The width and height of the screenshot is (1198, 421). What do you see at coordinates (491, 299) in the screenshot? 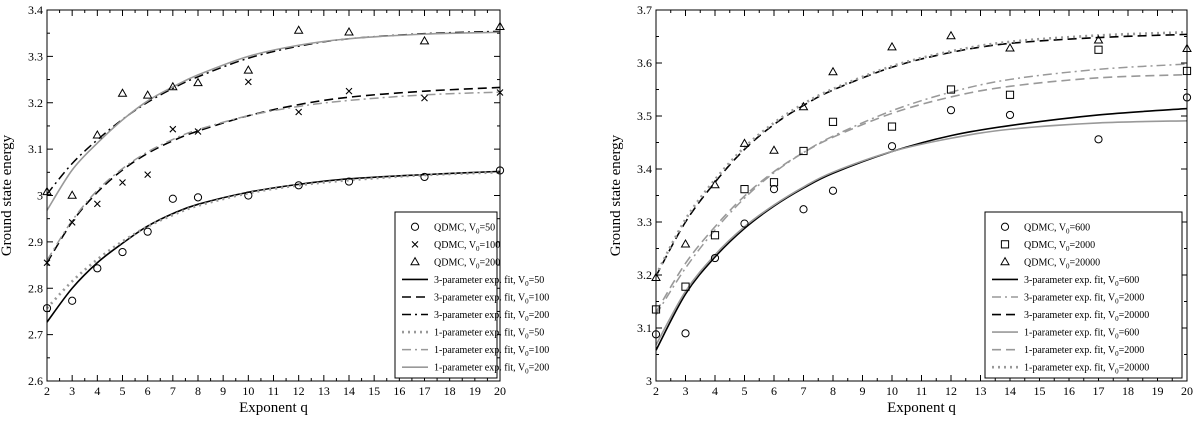
I see `legend-label: 3-parameter exp. fit, V0=100` at bounding box center [491, 299].